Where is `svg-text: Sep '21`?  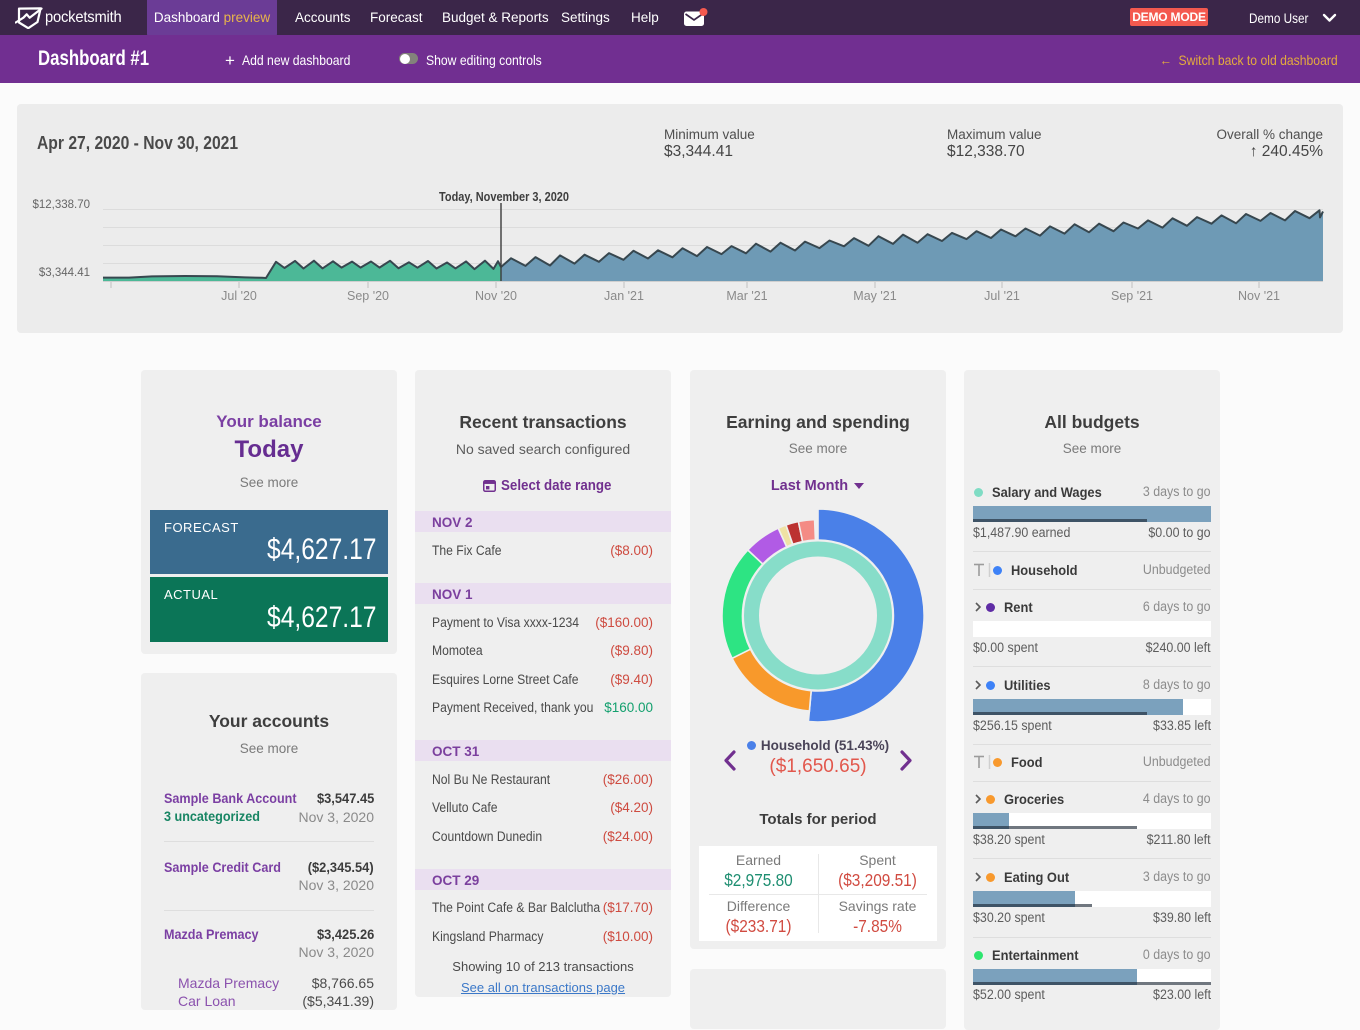
svg-text: Sep '21 is located at coordinates (1132, 296).